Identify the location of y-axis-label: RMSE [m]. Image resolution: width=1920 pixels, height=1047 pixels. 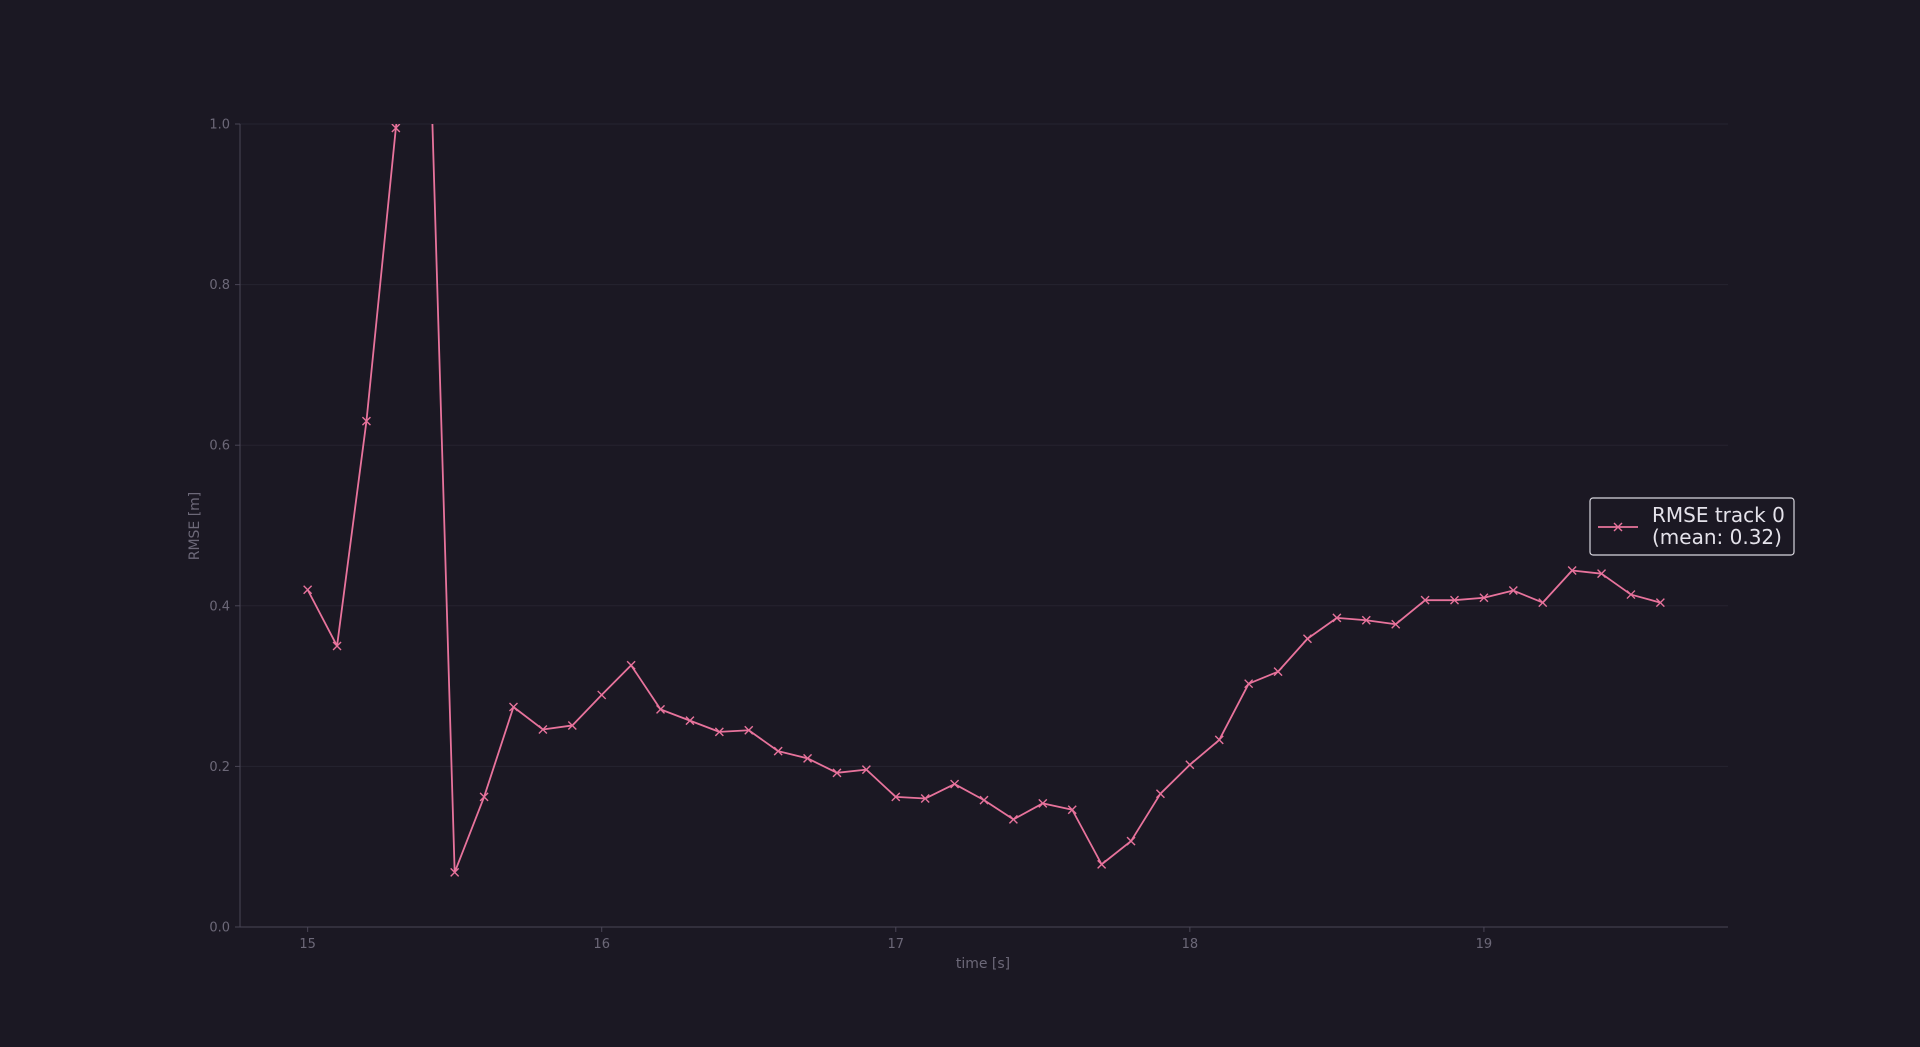
(195, 526).